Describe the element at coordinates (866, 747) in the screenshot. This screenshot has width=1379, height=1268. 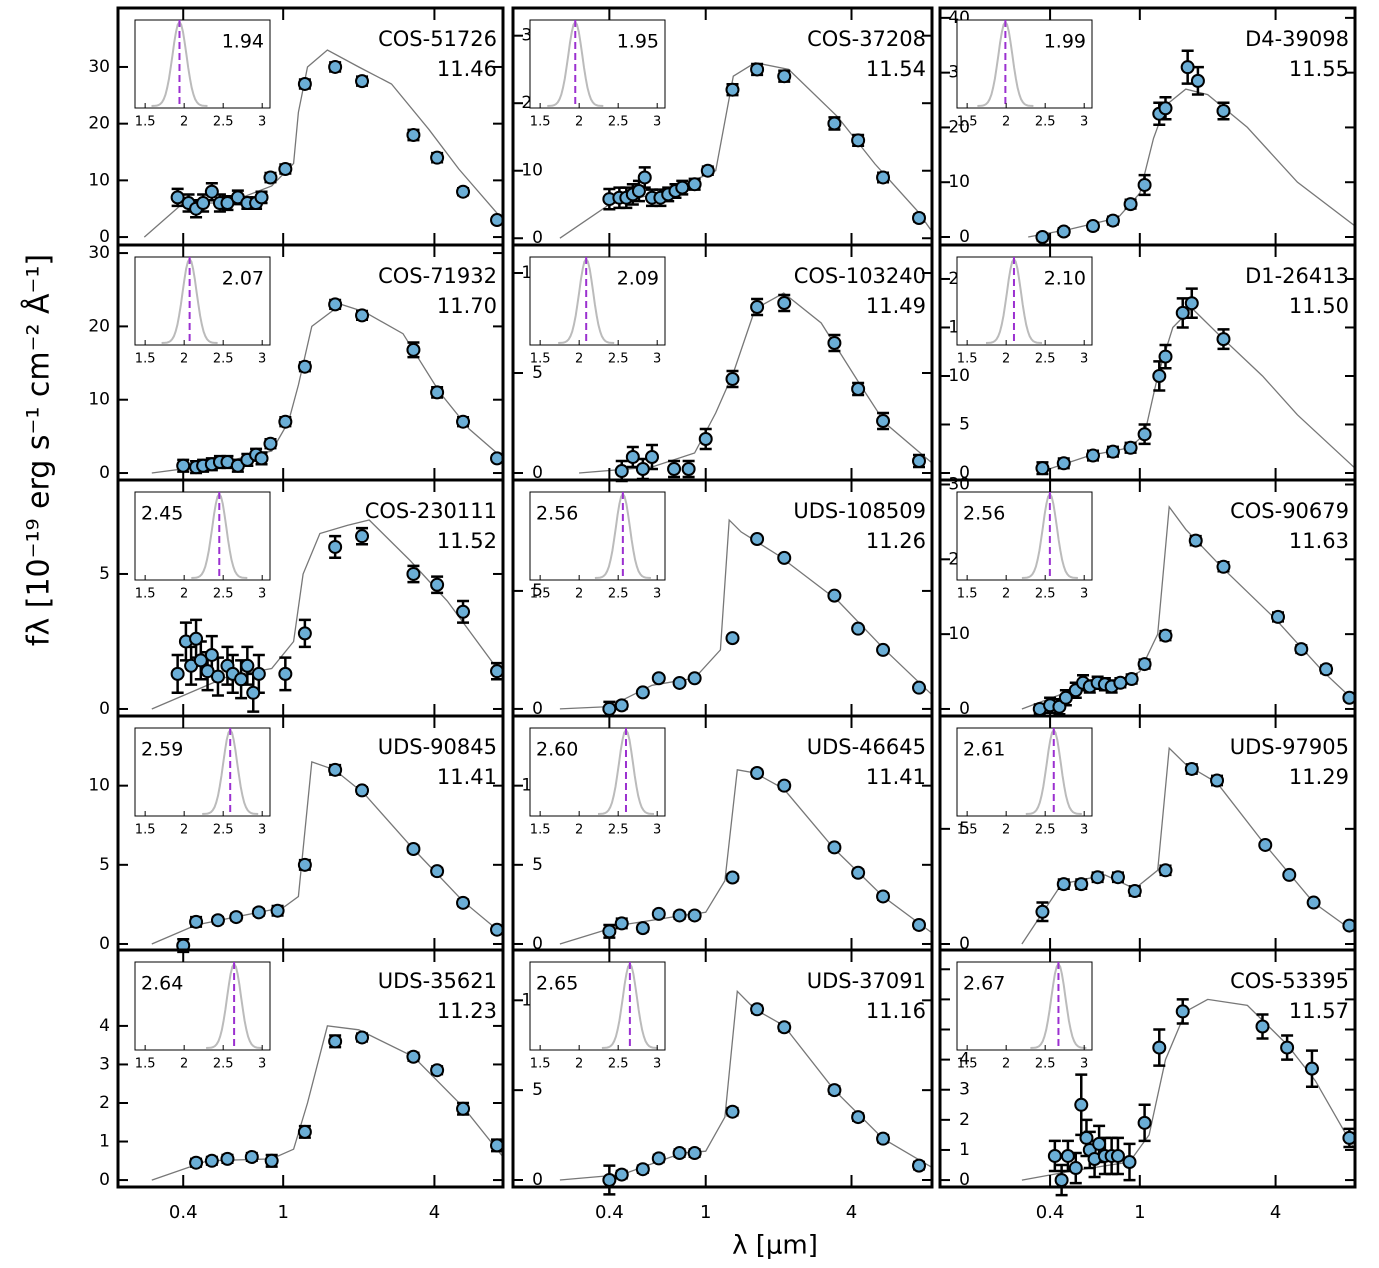
I see `object-name: UDS-46645` at that location.